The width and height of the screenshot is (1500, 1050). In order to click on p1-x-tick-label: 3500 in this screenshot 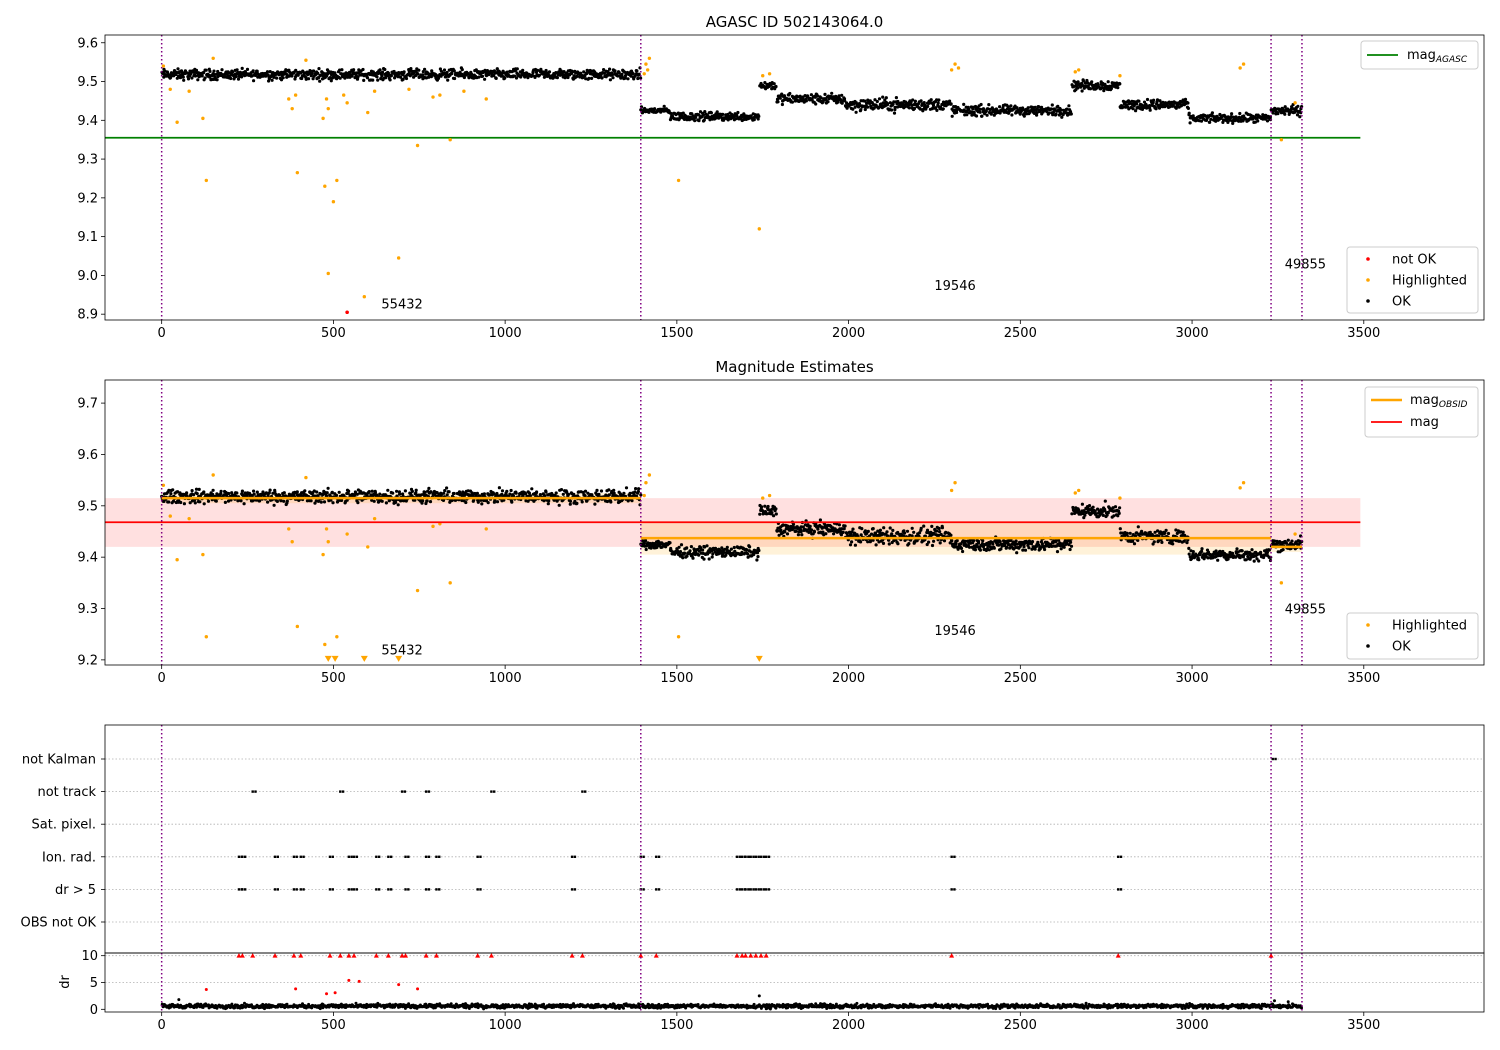, I will do `click(1363, 333)`.